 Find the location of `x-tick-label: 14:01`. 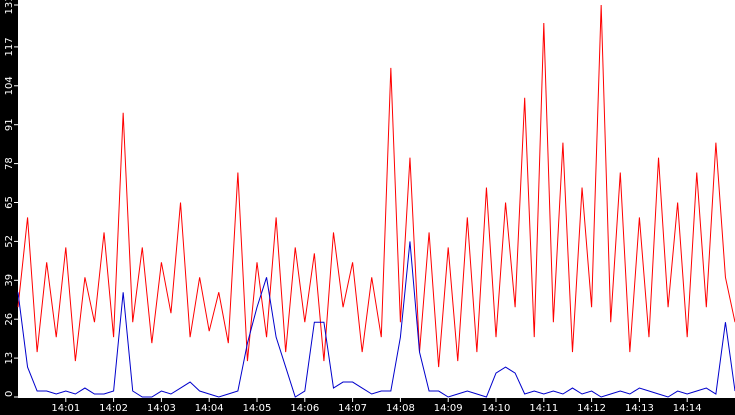

x-tick-label: 14:01 is located at coordinates (65, 408).